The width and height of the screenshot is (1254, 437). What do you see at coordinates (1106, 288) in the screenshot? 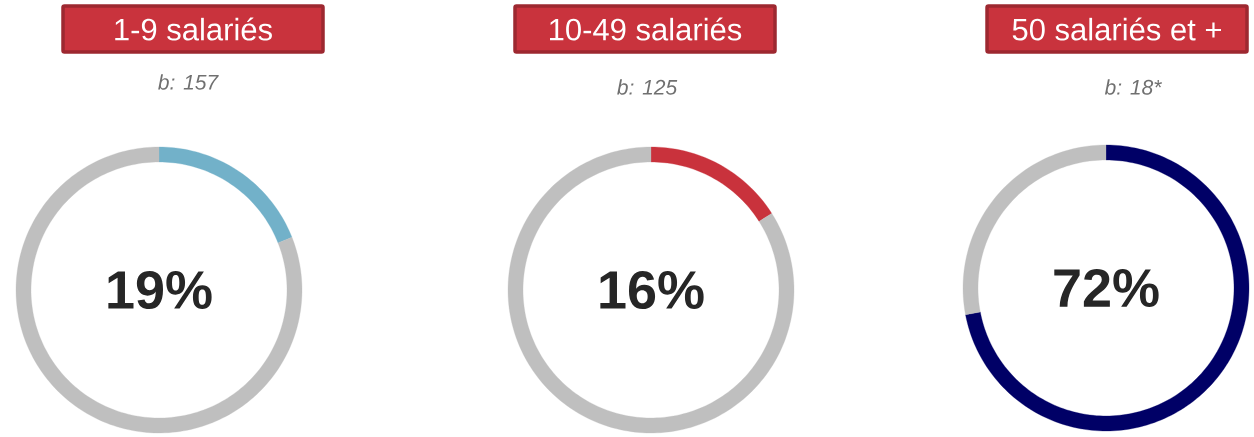
I see `text: 72%` at bounding box center [1106, 288].